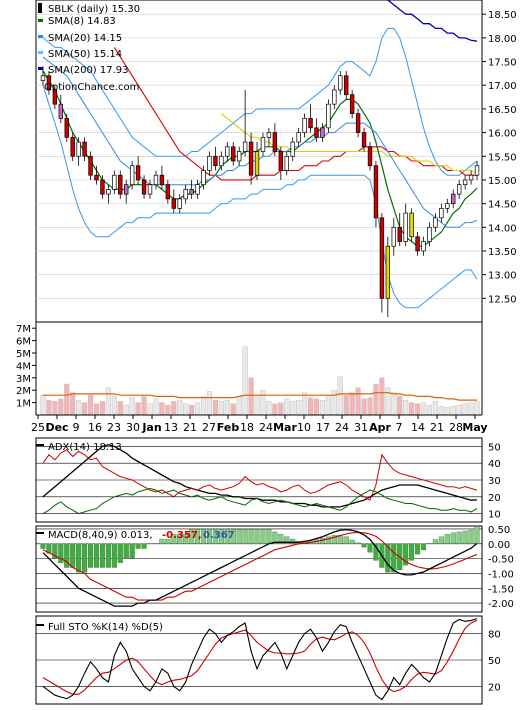 The width and height of the screenshot is (526, 710). Describe the element at coordinates (190, 427) in the screenshot. I see `date-tick-label: 21` at that location.